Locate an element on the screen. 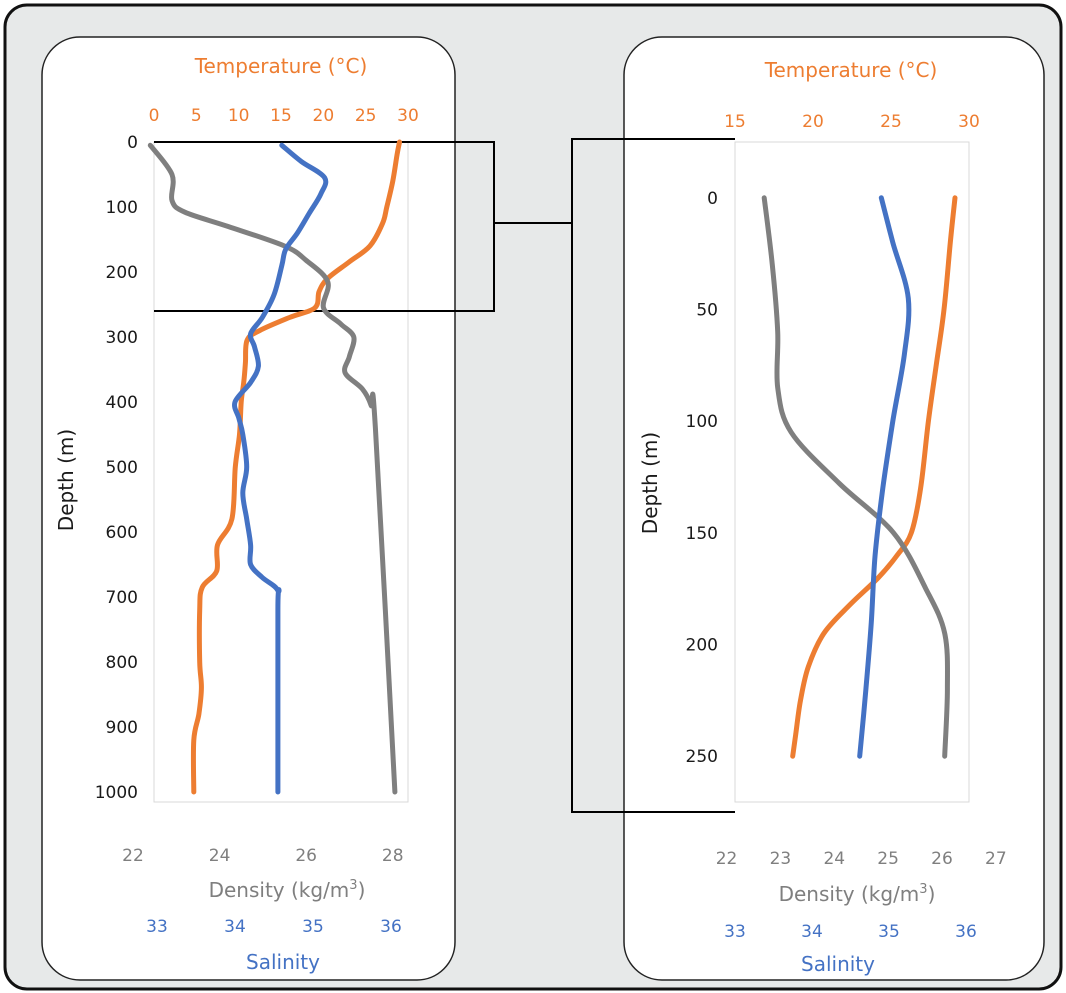 This screenshot has height=993, width=1066. left-density-tick-0: 22 is located at coordinates (133, 856).